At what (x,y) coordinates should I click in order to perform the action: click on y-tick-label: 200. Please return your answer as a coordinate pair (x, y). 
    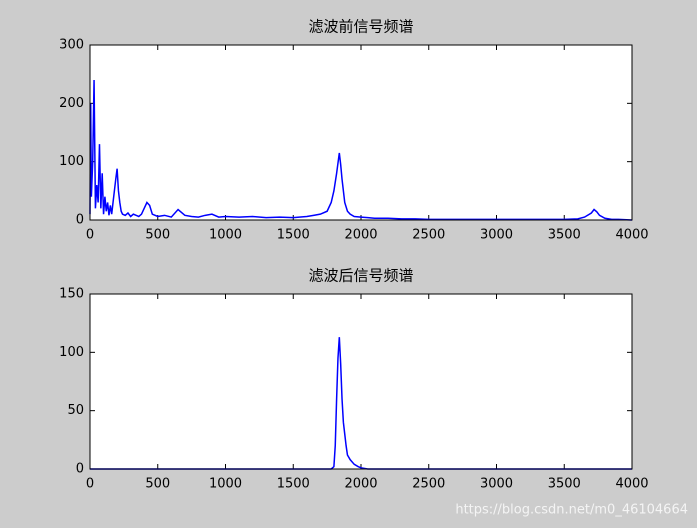
    Looking at the image, I should click on (71, 103).